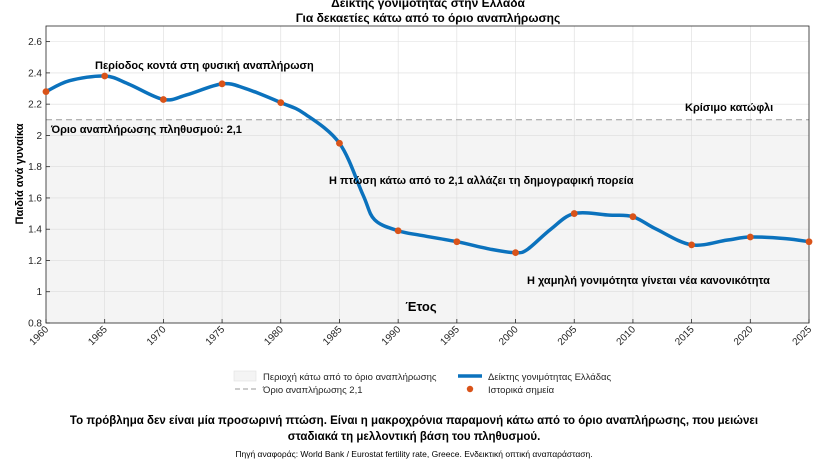 This screenshot has width=828, height=467. I want to click on historical-point-1995, so click(457, 242).